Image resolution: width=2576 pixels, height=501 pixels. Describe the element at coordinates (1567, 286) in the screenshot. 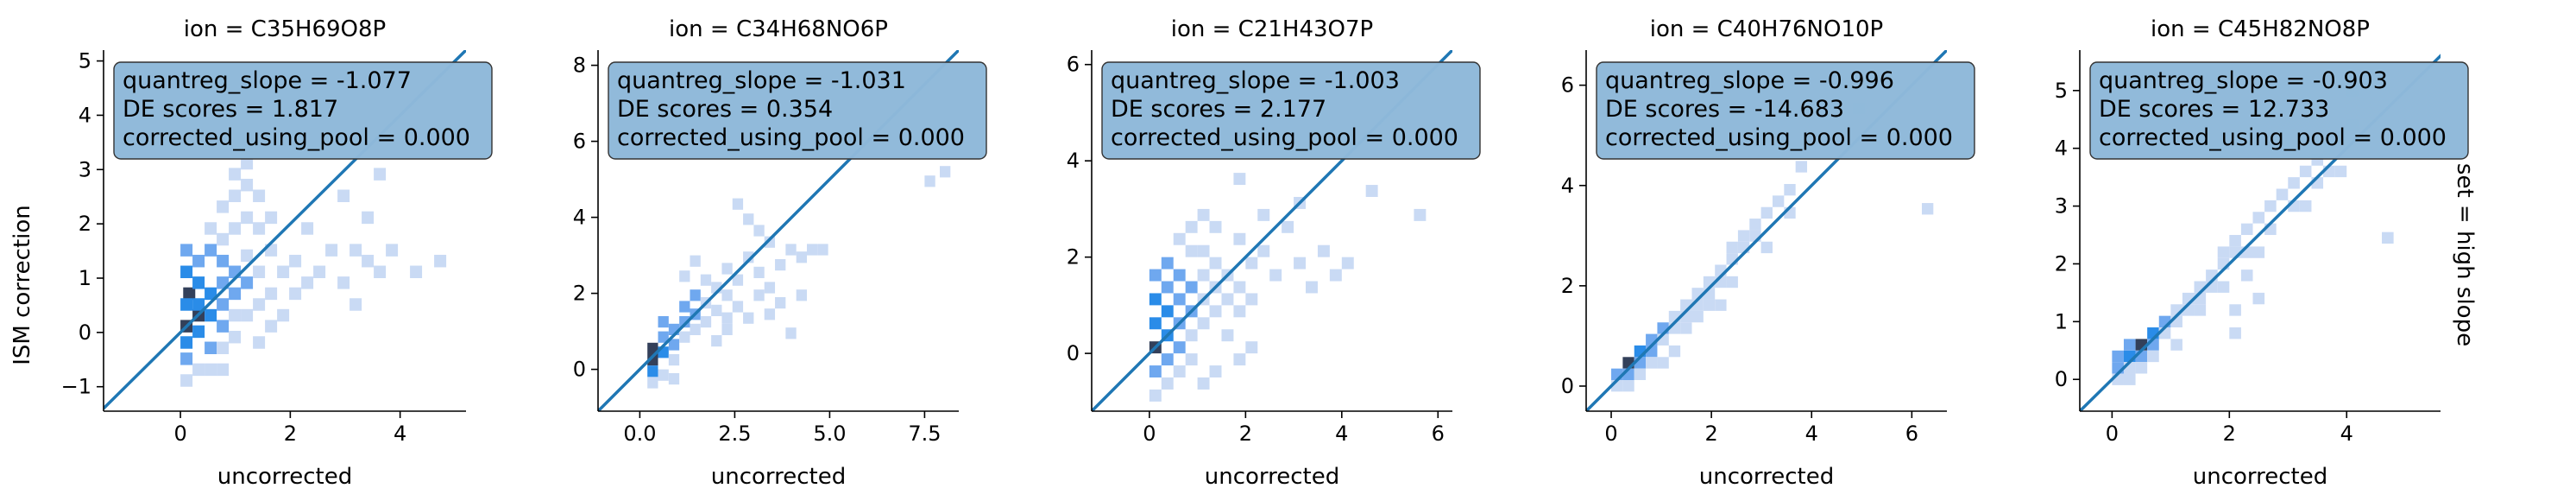

I see `y-tick-label: 2` at that location.